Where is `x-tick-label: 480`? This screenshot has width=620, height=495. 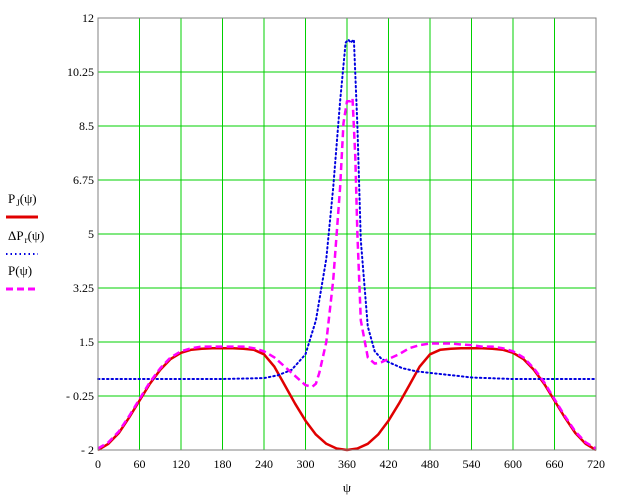 x-tick-label: 480 is located at coordinates (430, 464).